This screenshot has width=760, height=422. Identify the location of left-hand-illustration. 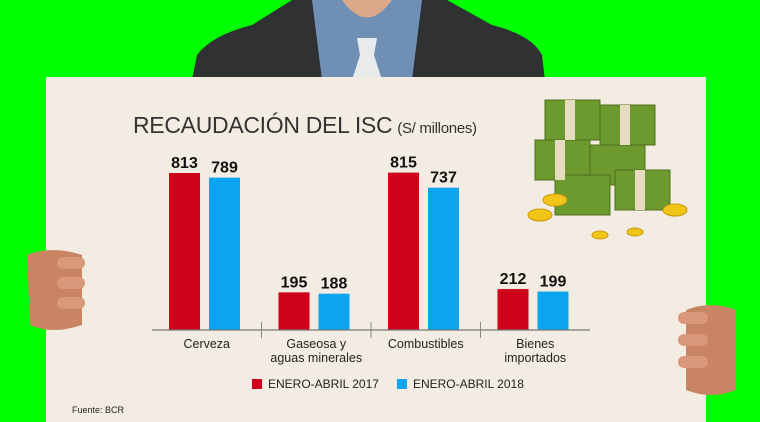
(56, 290).